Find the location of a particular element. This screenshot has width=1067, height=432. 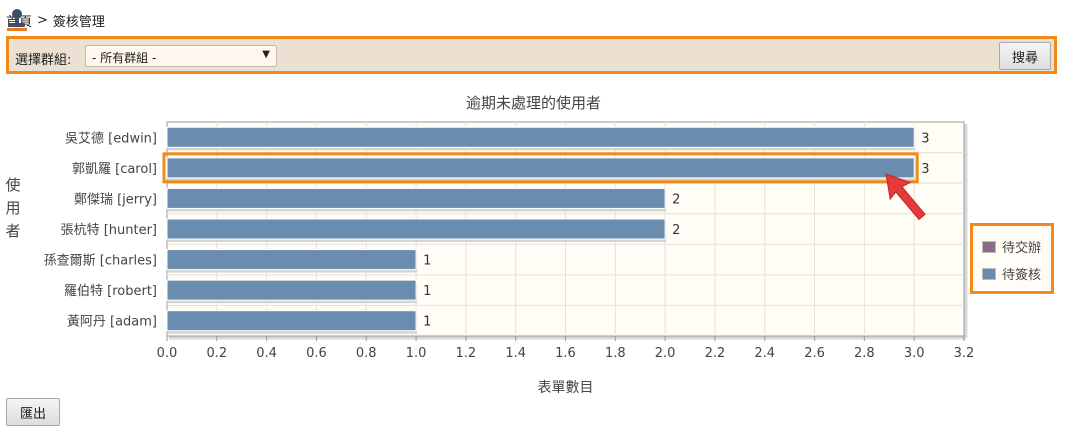

x-tick-label: 2.4 is located at coordinates (764, 353).